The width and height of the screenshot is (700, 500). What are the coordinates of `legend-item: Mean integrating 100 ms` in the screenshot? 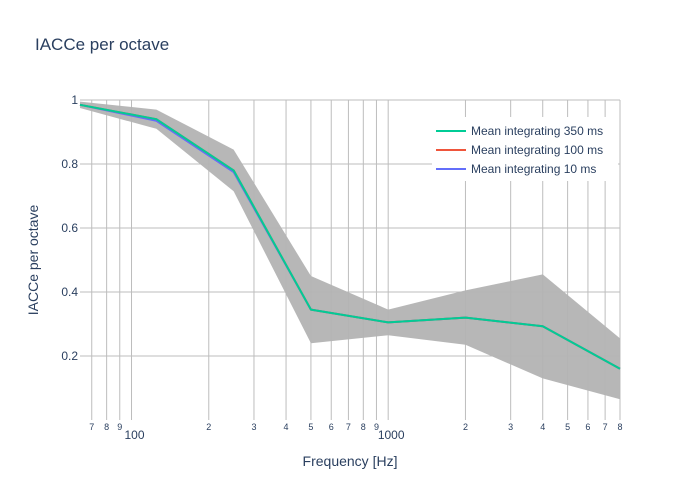 It's located at (519, 150).